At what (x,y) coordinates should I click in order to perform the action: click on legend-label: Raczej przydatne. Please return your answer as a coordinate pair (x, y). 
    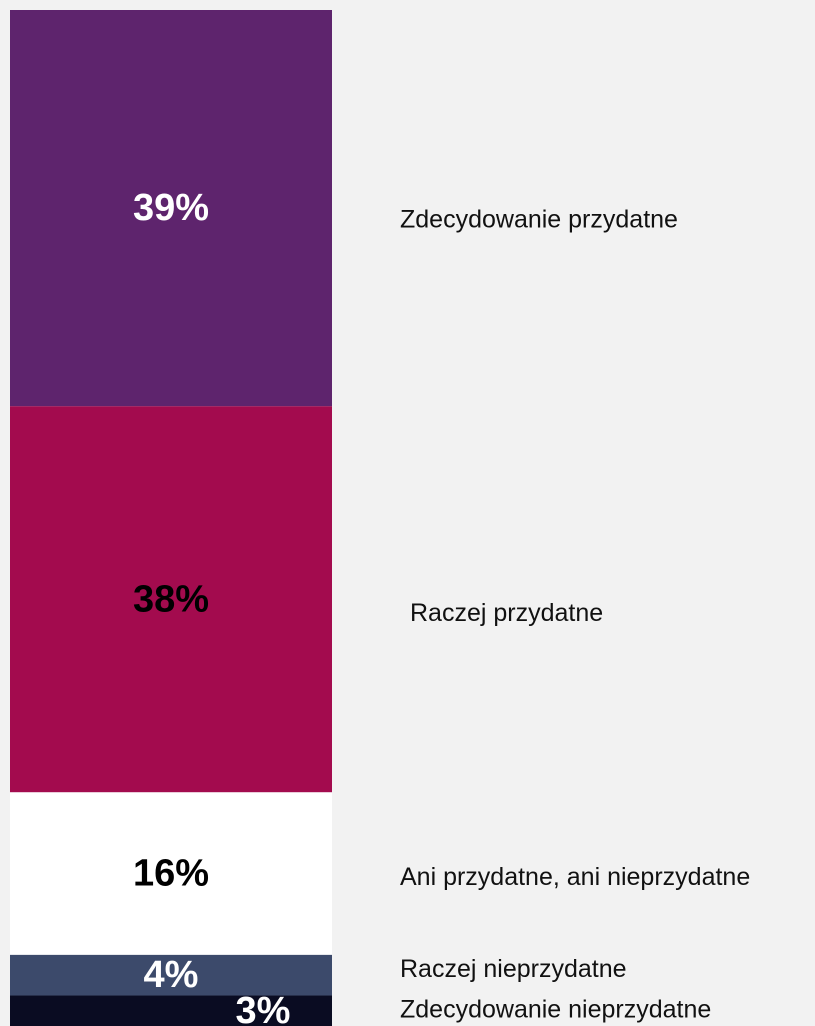
    Looking at the image, I should click on (506, 613).